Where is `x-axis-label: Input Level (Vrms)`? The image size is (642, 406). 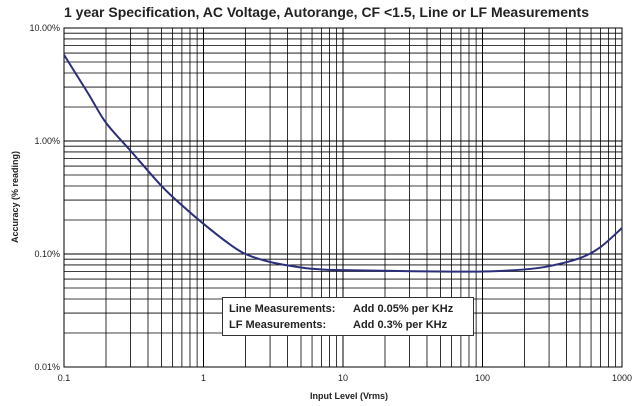
x-axis-label: Input Level (Vrms) is located at coordinates (349, 396).